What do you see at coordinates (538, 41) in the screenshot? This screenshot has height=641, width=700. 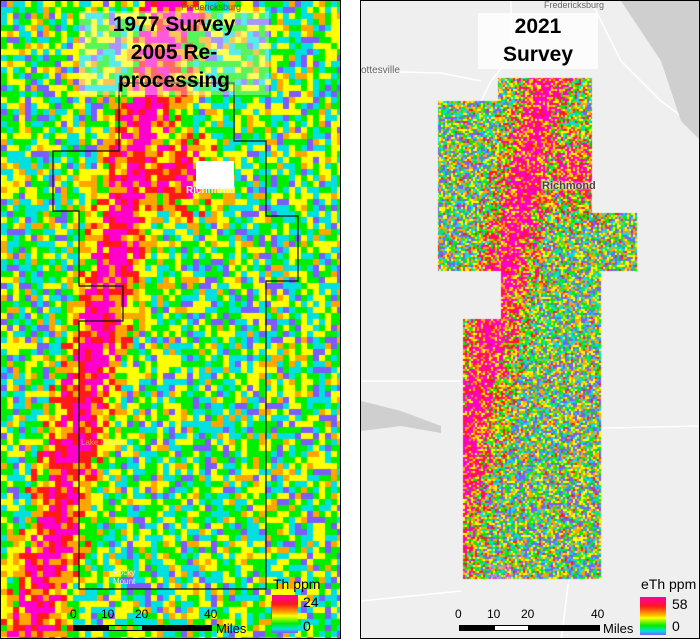 I see `map-title-2021: 2021 Survey` at bounding box center [538, 41].